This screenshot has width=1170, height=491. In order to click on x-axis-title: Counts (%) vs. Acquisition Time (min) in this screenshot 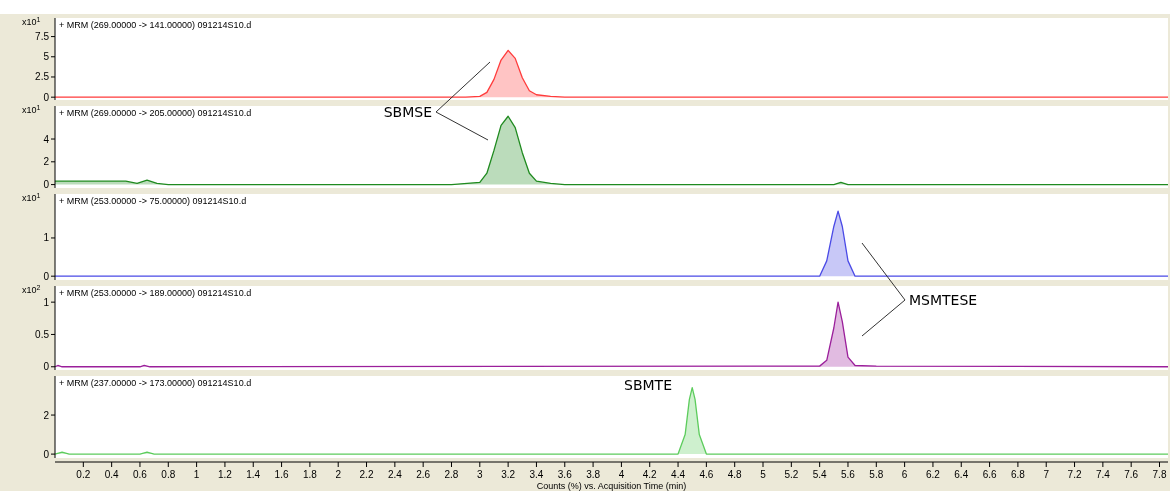, I will do `click(611, 486)`.